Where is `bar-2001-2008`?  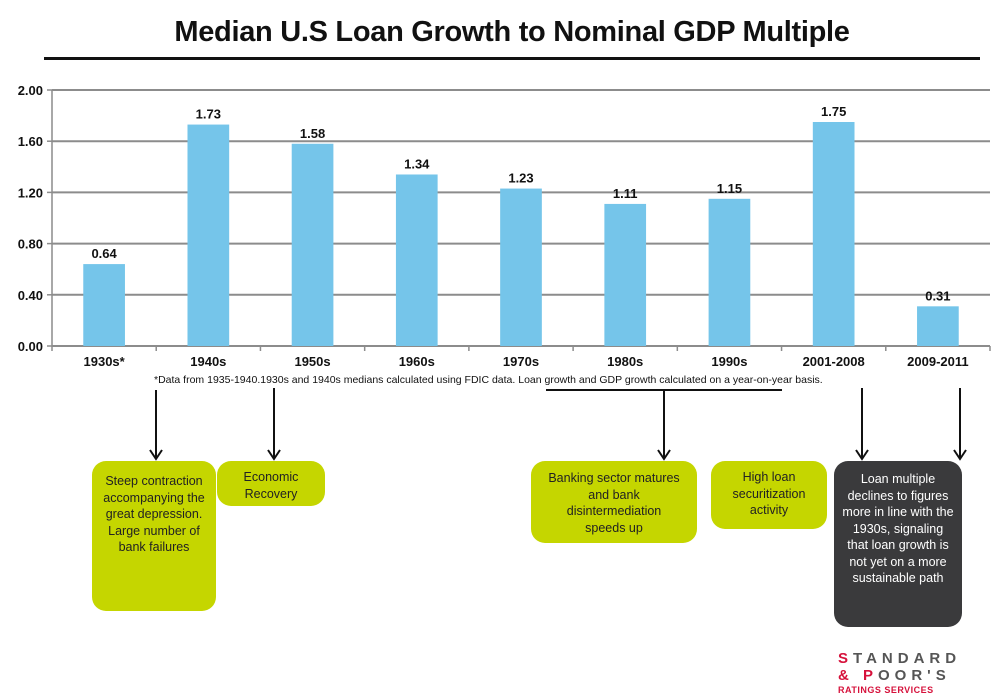 bar-2001-2008 is located at coordinates (833, 234).